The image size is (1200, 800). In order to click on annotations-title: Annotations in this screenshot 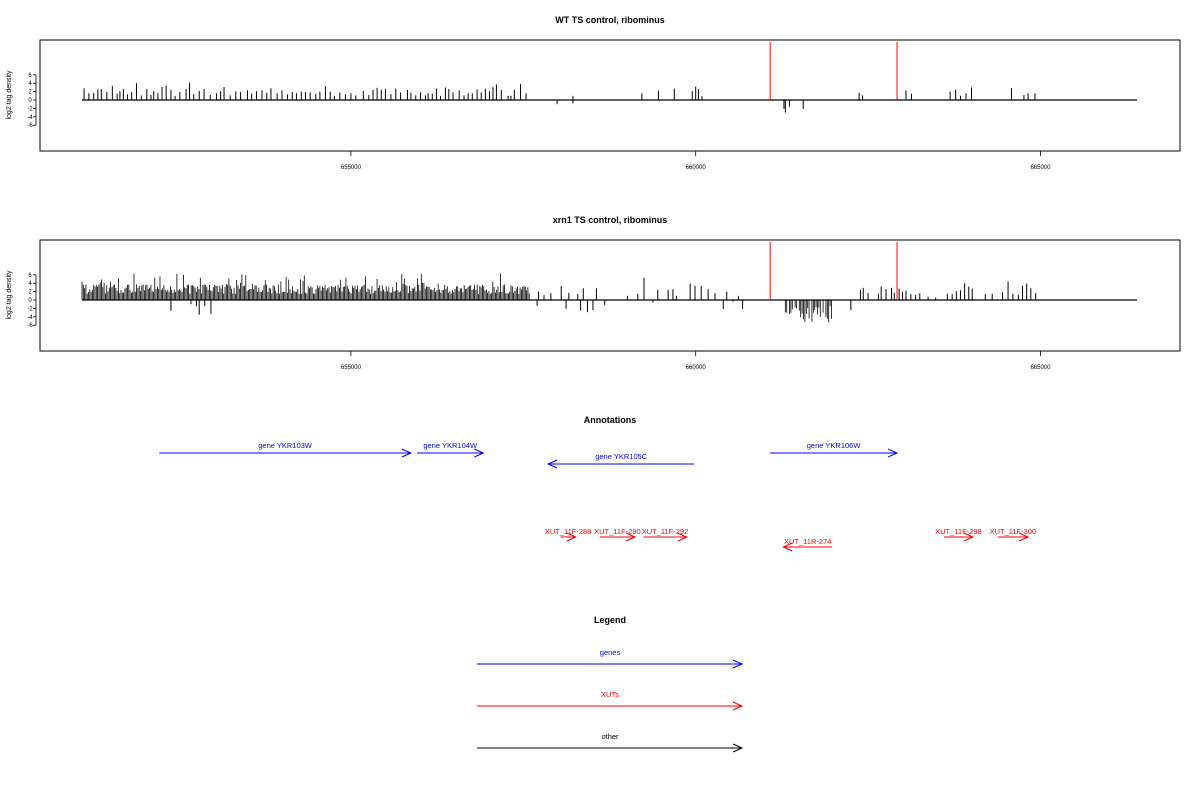, I will do `click(610, 420)`.